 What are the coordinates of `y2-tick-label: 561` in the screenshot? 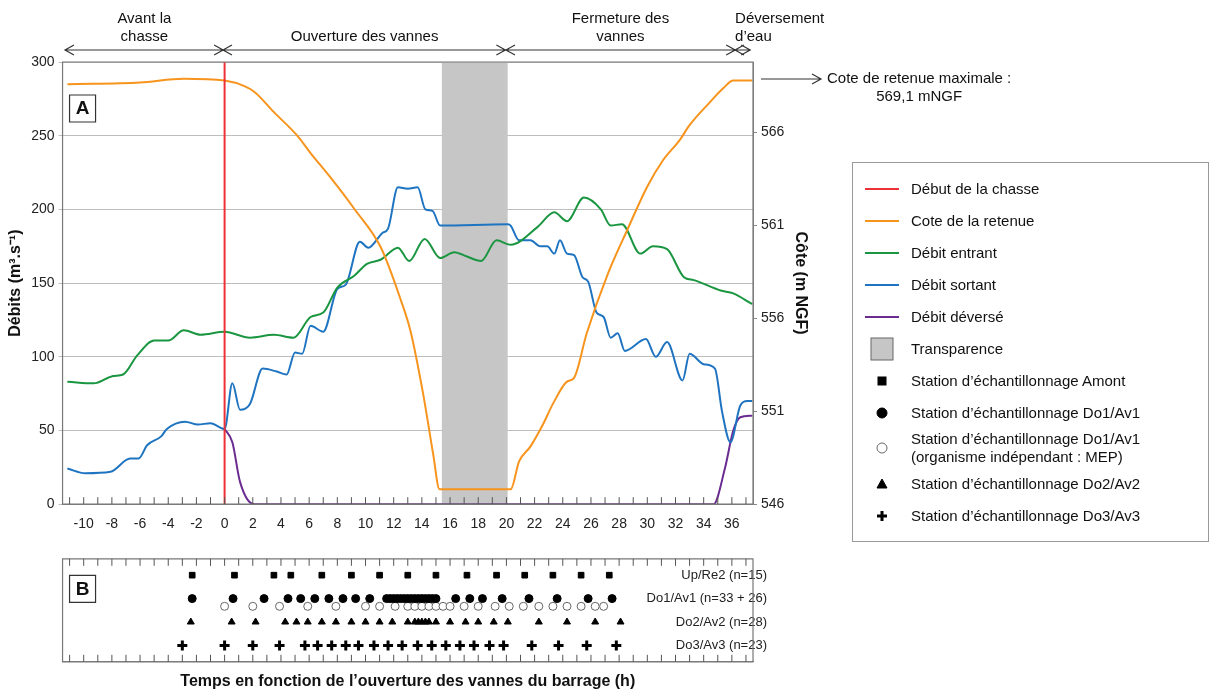 It's located at (773, 224).